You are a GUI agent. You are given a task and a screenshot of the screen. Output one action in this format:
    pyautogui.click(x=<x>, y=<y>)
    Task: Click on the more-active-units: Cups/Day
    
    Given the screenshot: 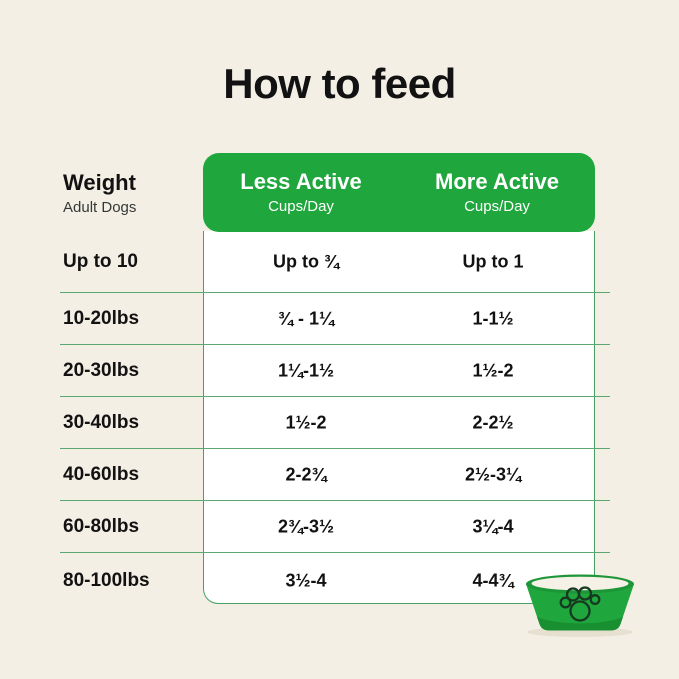 What is the action you would take?
    pyautogui.click(x=497, y=206)
    